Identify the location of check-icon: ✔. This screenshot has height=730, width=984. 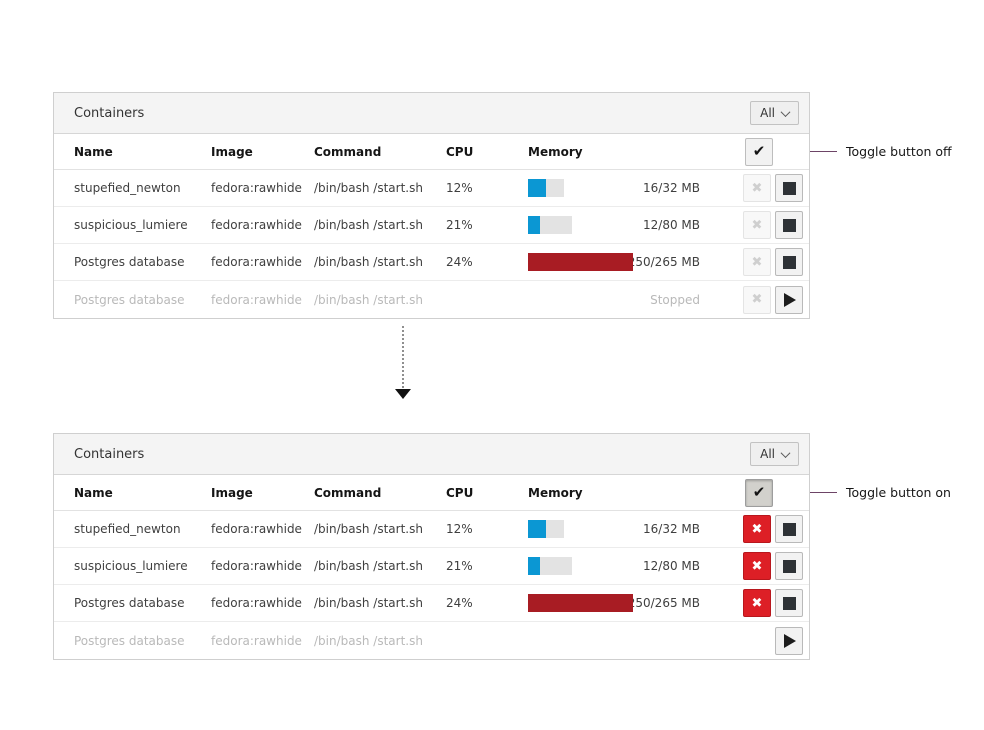
(759, 492).